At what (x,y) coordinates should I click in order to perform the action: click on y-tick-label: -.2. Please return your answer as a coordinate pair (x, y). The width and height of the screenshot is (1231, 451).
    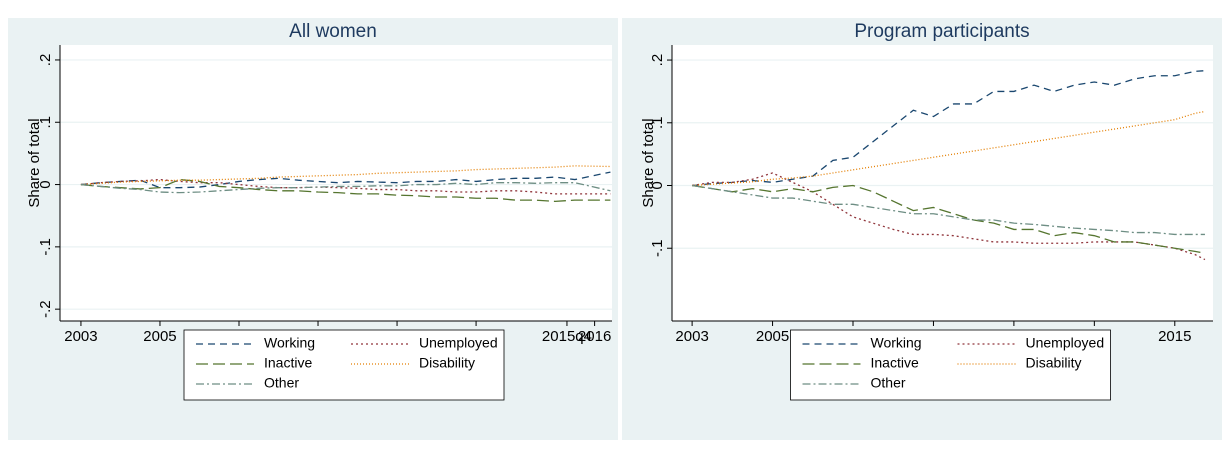
    Looking at the image, I should click on (45, 309).